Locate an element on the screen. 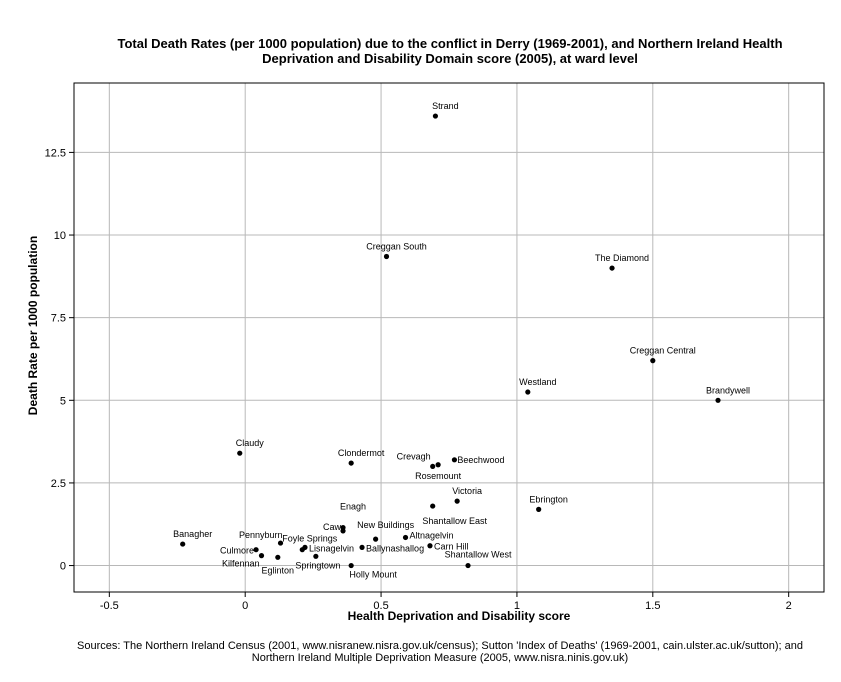  point-label: Altnagelvin is located at coordinates (432, 535).